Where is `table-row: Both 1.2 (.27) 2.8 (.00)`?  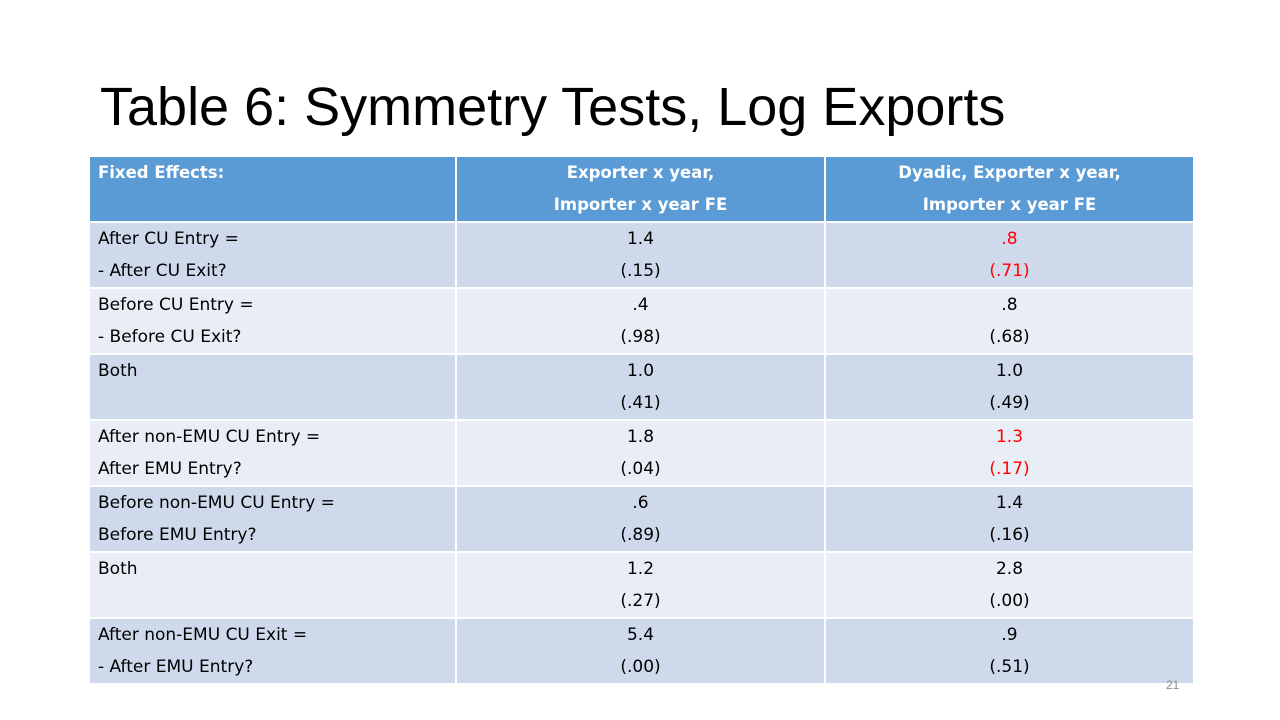
table-row: Both 1.2 (.27) 2.8 (.00) is located at coordinates (641, 585).